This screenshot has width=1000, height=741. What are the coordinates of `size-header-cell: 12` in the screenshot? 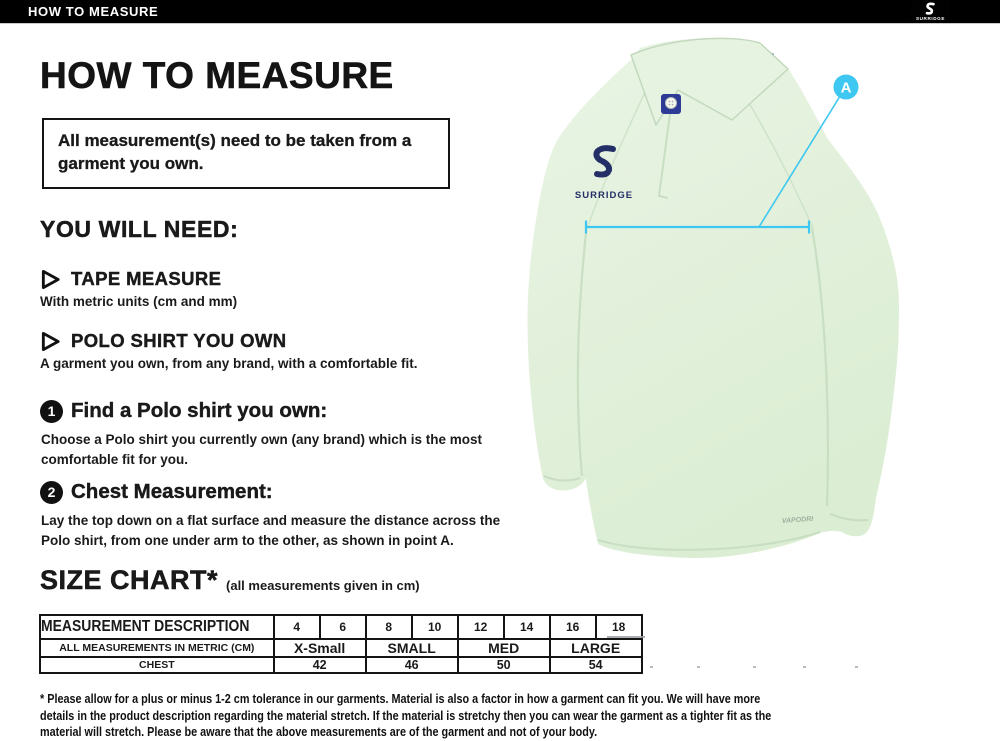 It's located at (480, 627).